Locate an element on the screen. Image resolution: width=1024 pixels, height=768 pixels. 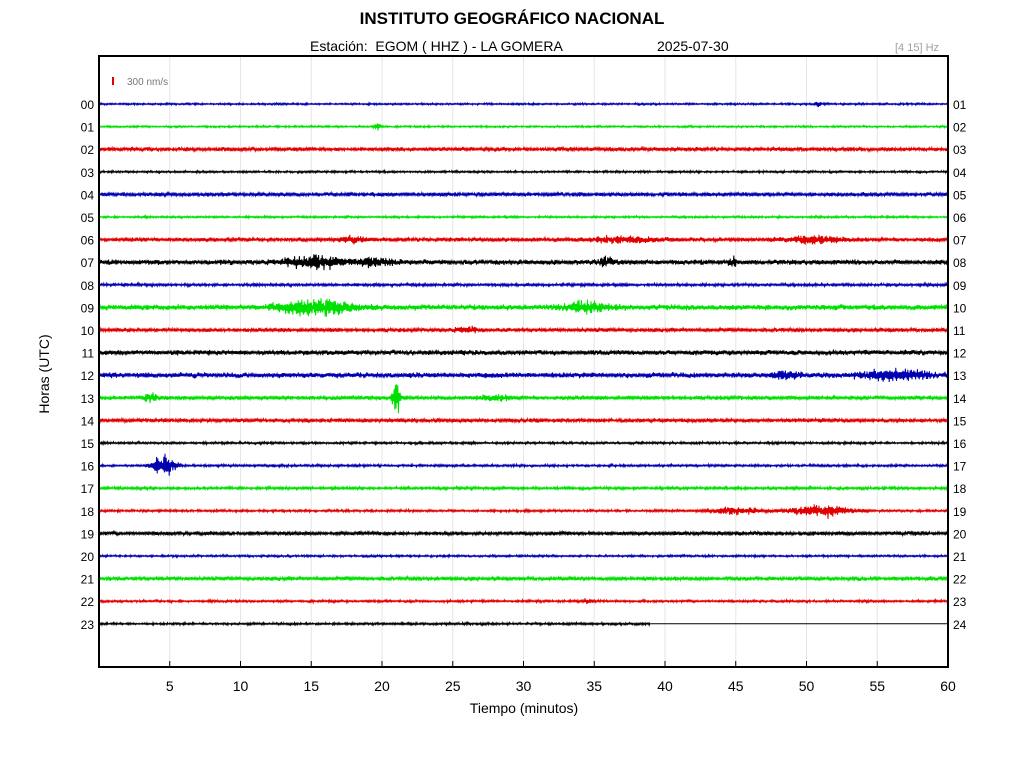
hour-label-left: 21 is located at coordinates (88, 580).